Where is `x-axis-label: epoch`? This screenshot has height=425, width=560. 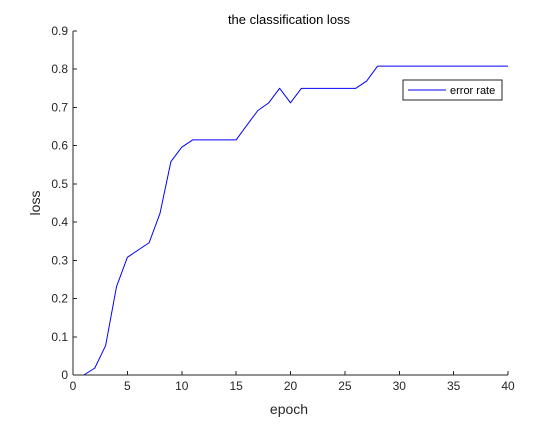 x-axis-label: epoch is located at coordinates (289, 409).